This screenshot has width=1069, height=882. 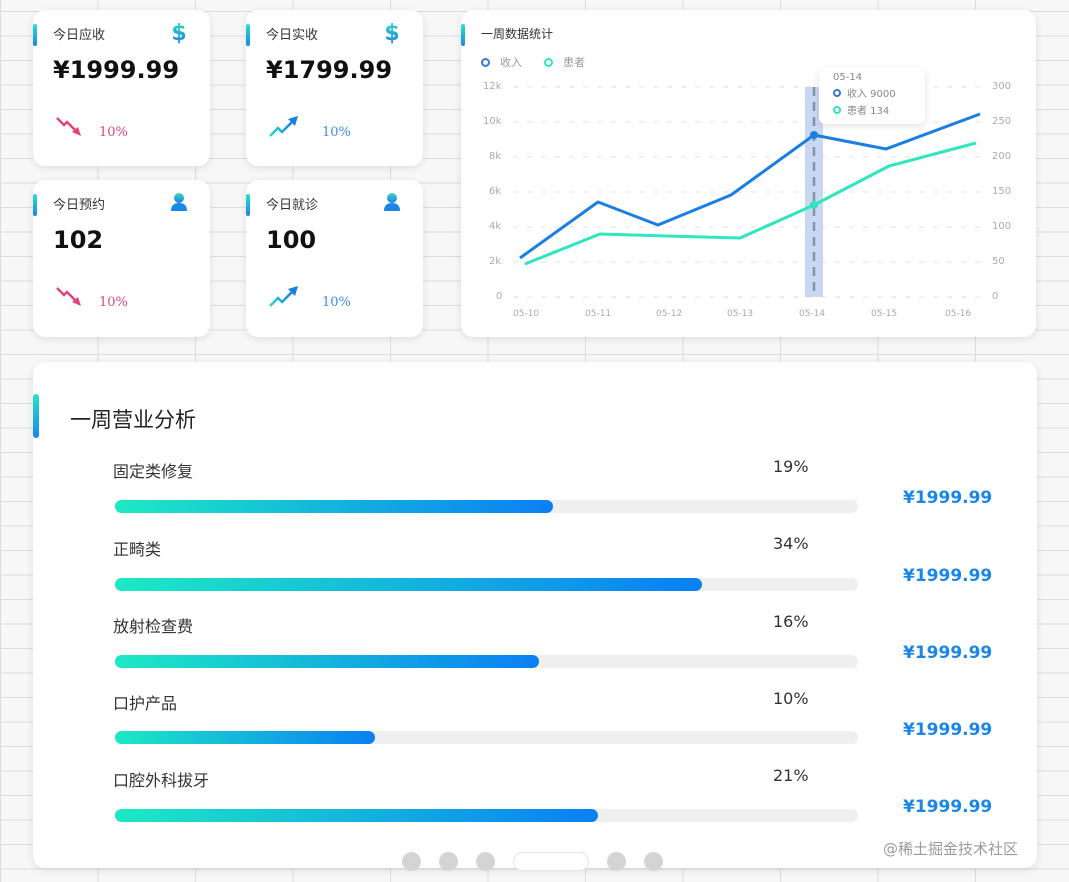 What do you see at coordinates (884, 314) in the screenshot?
I see `x-tick: 05-15` at bounding box center [884, 314].